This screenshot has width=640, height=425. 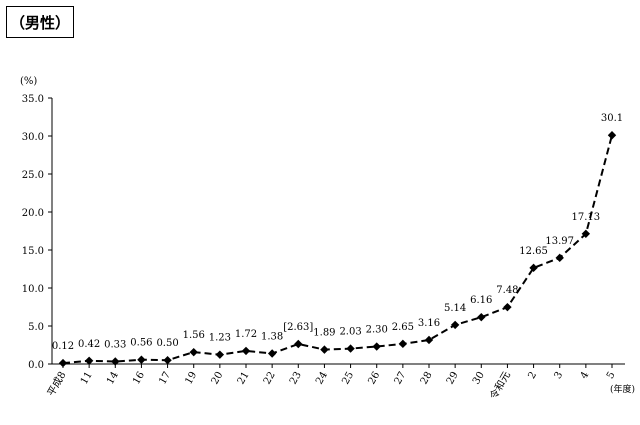 What do you see at coordinates (298, 327) in the screenshot?
I see `data-label: [2.63]` at bounding box center [298, 327].